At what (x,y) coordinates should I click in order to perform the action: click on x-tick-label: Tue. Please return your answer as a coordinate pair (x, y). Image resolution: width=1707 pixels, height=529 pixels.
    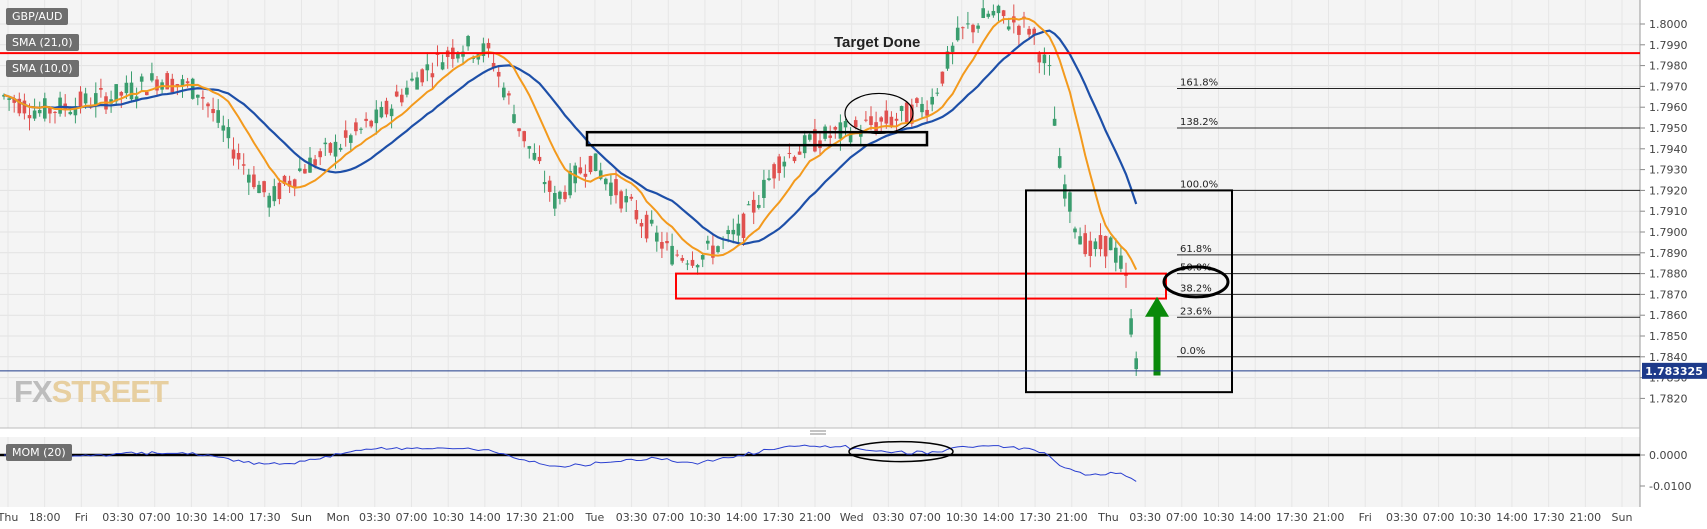
    Looking at the image, I should click on (595, 517).